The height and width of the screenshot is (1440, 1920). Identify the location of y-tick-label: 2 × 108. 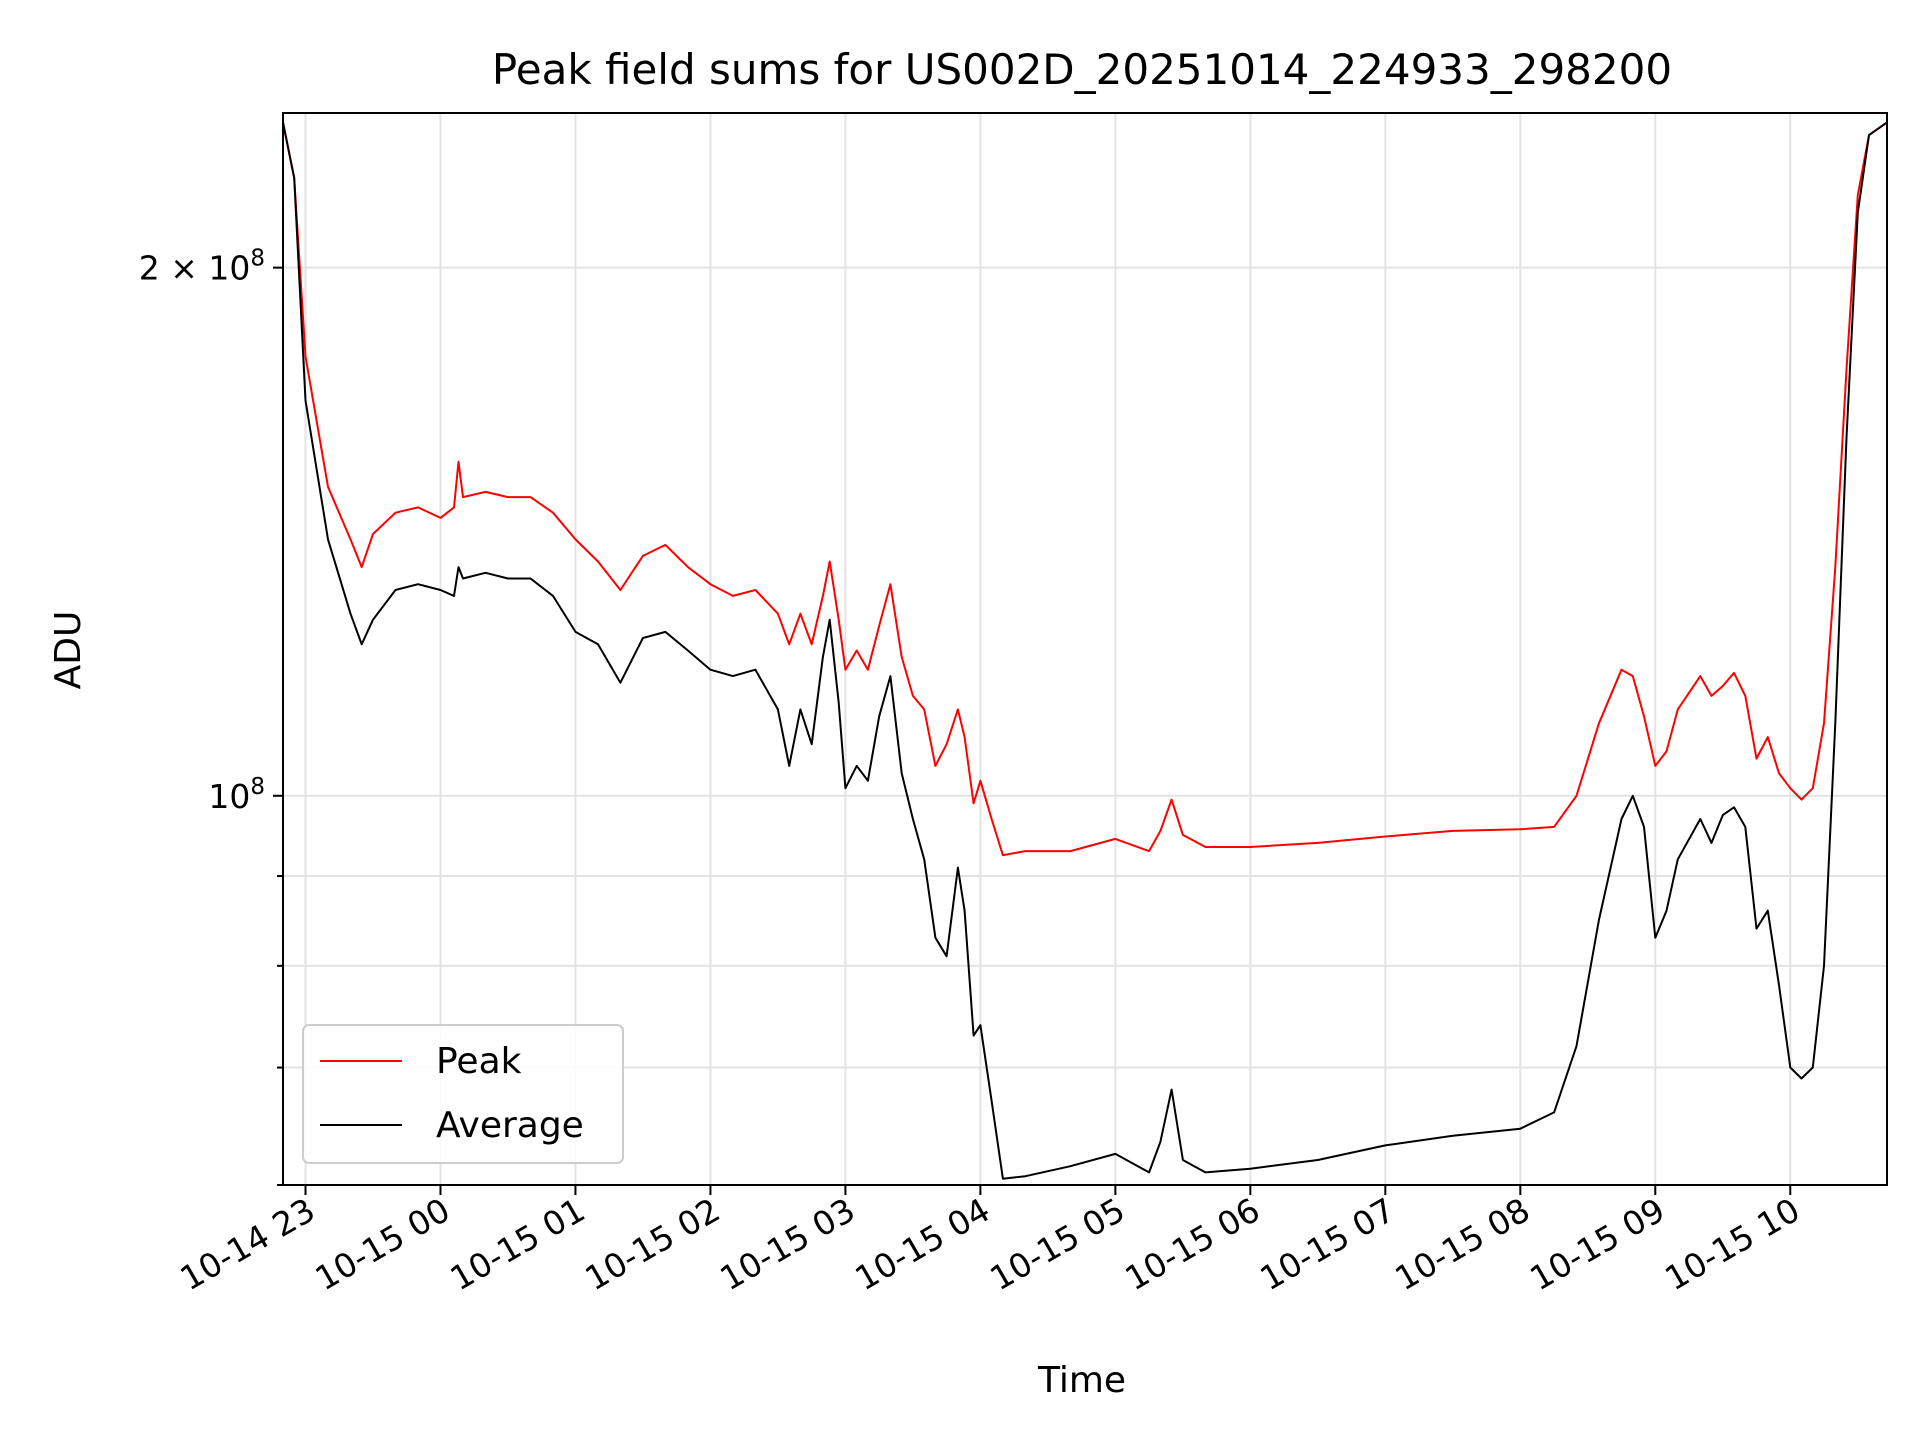
(202, 267).